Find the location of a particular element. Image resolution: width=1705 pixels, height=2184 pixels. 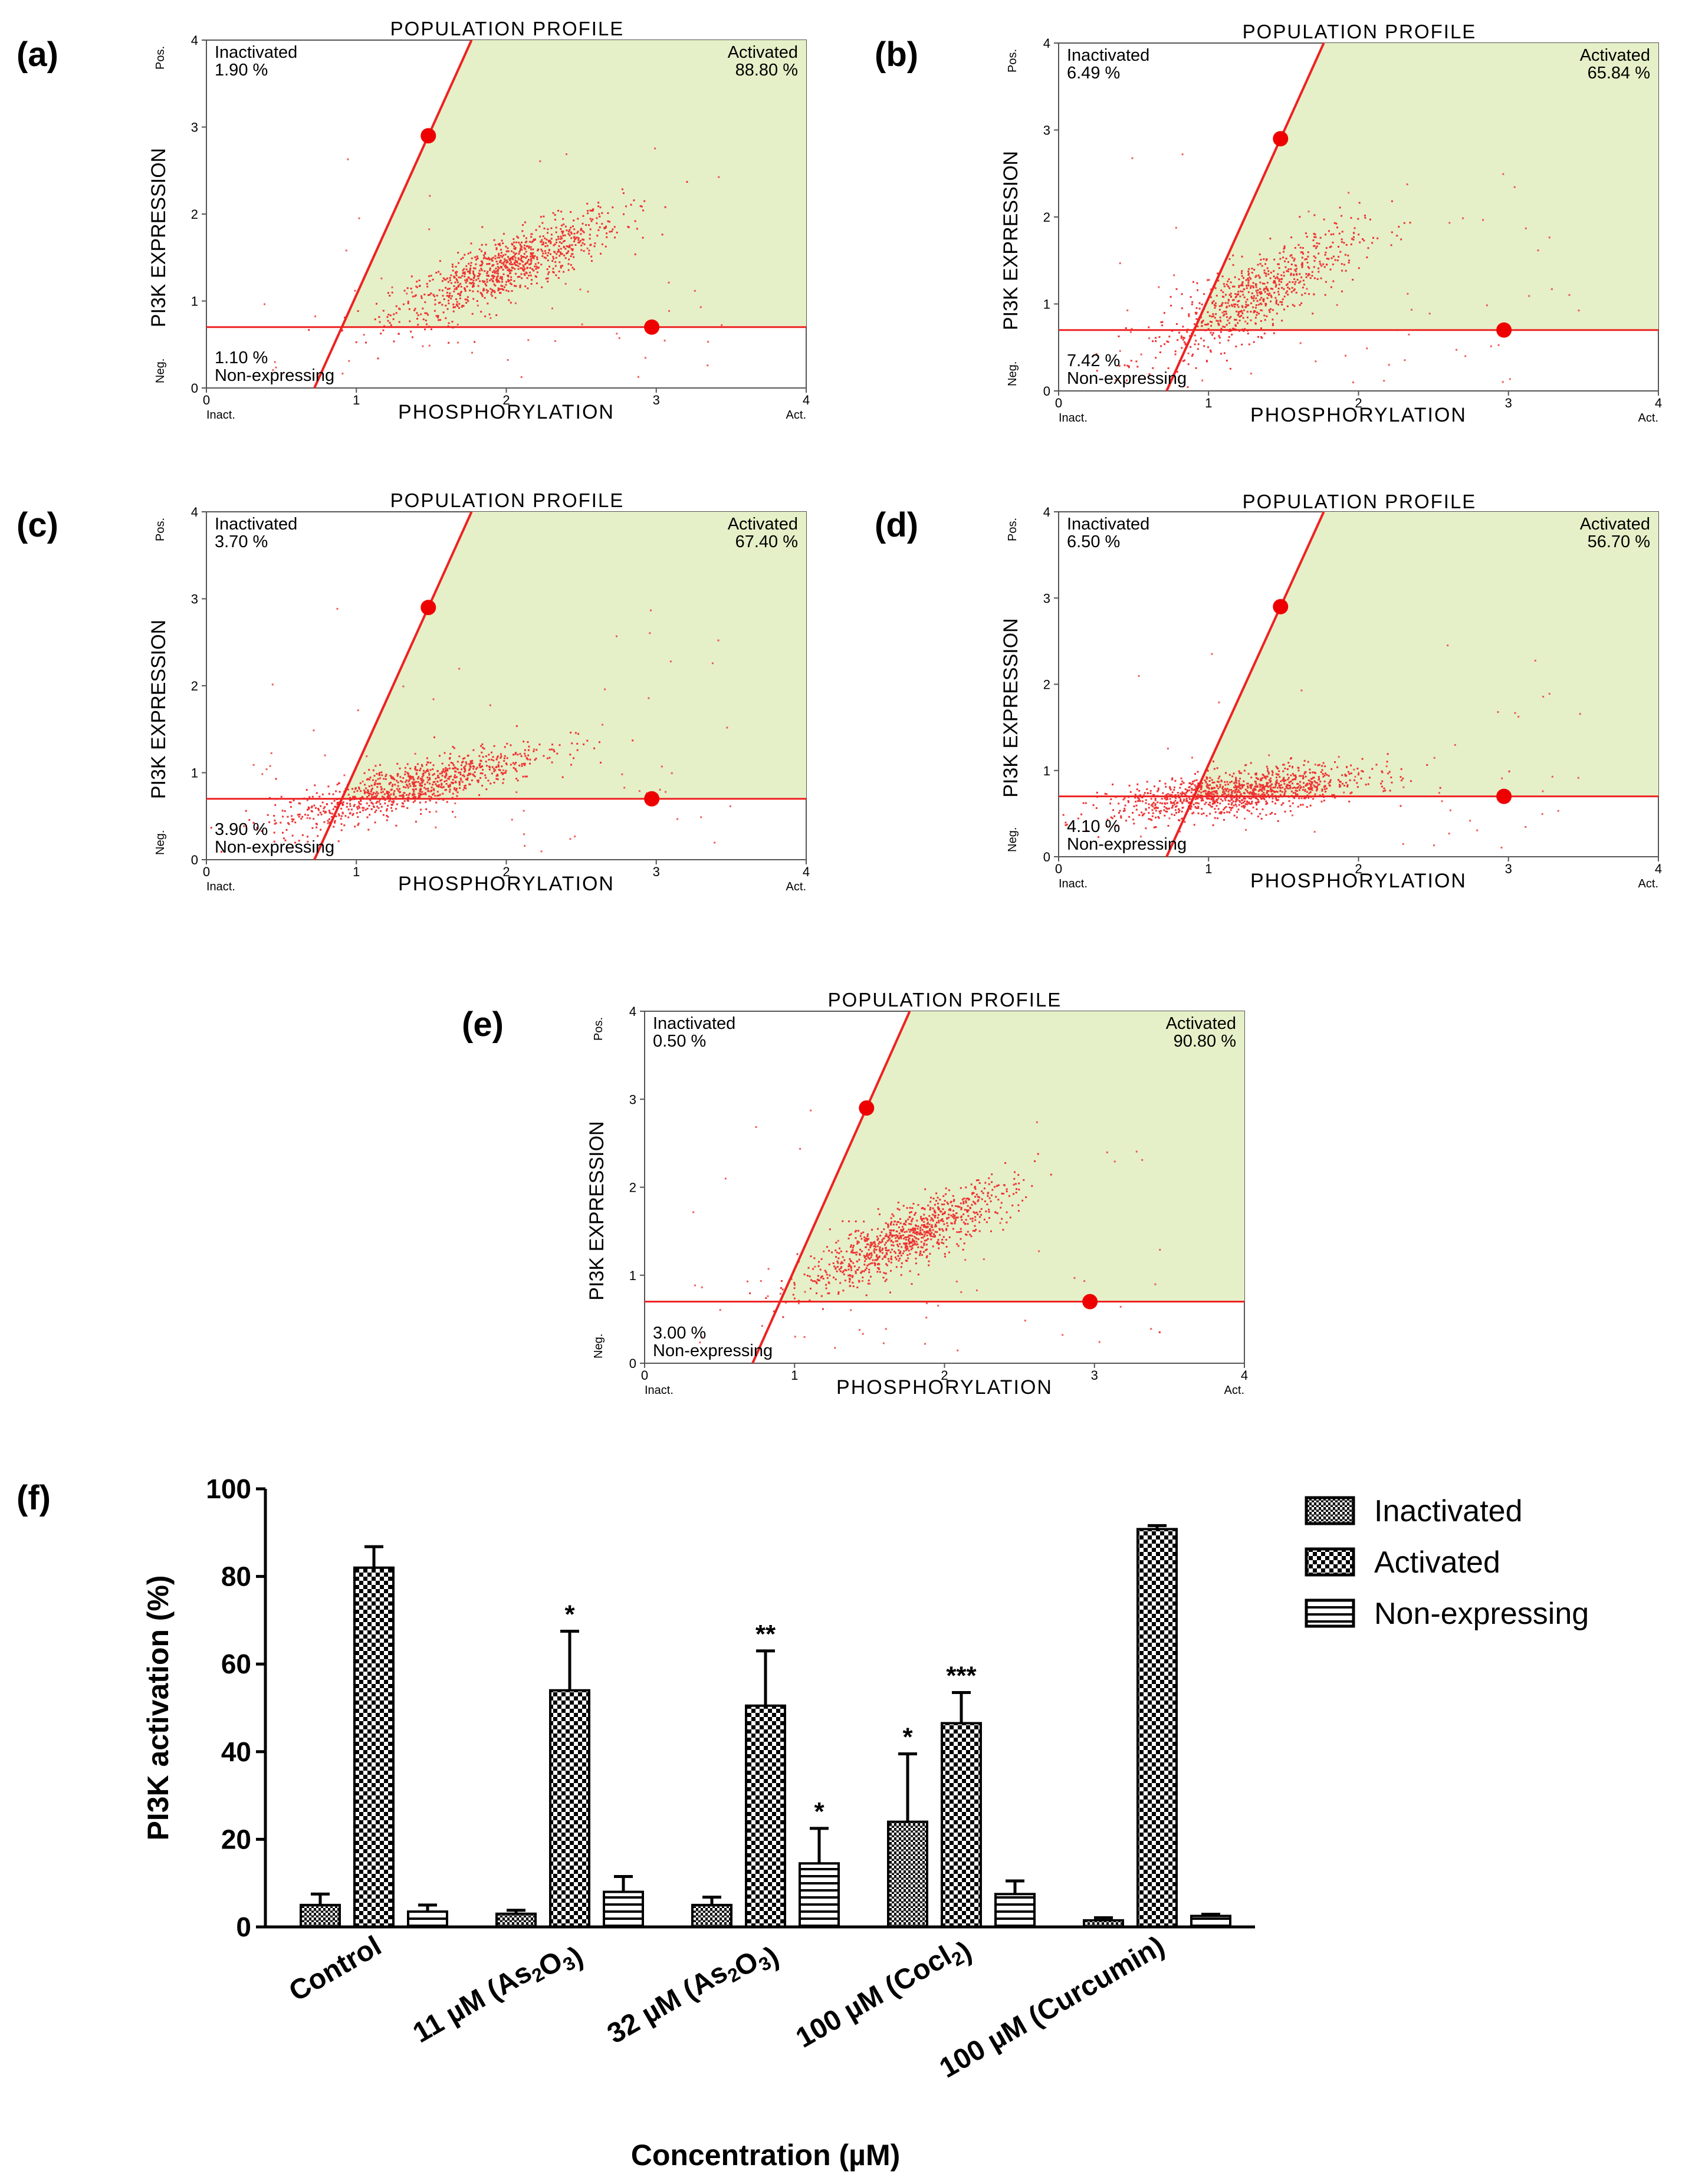

panel-letter: (b) is located at coordinates (896, 55).